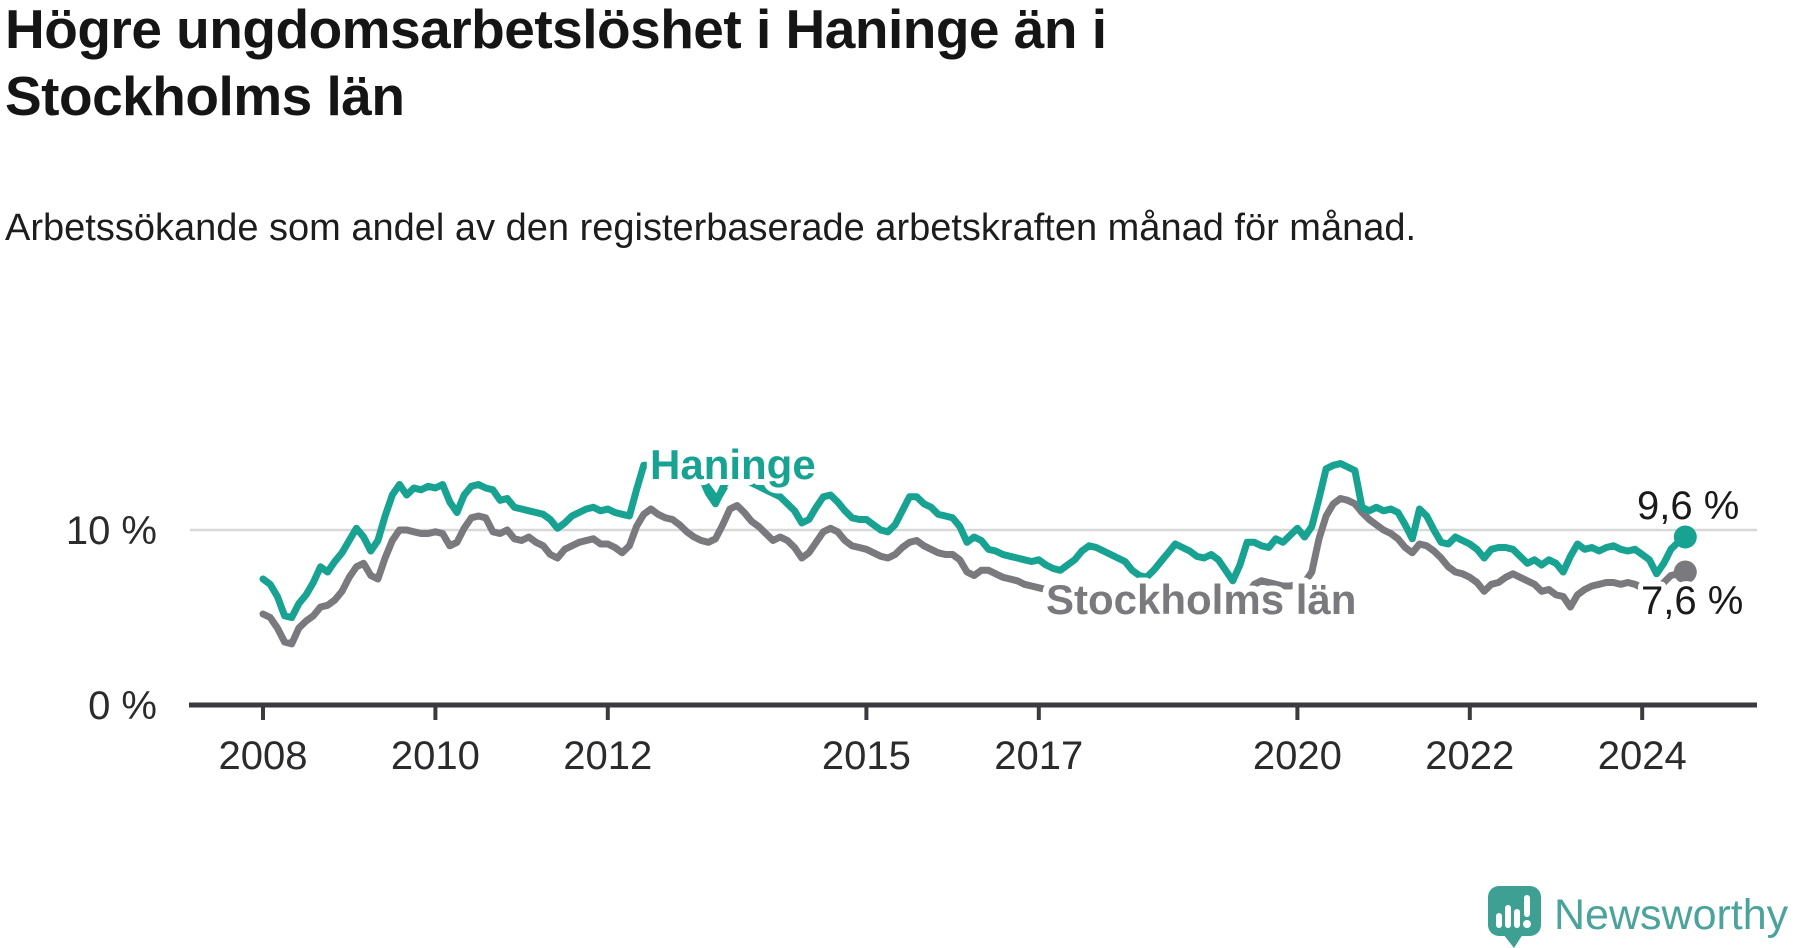 The height and width of the screenshot is (948, 1800). What do you see at coordinates (866, 756) in the screenshot?
I see `x-tick-label: 2015` at bounding box center [866, 756].